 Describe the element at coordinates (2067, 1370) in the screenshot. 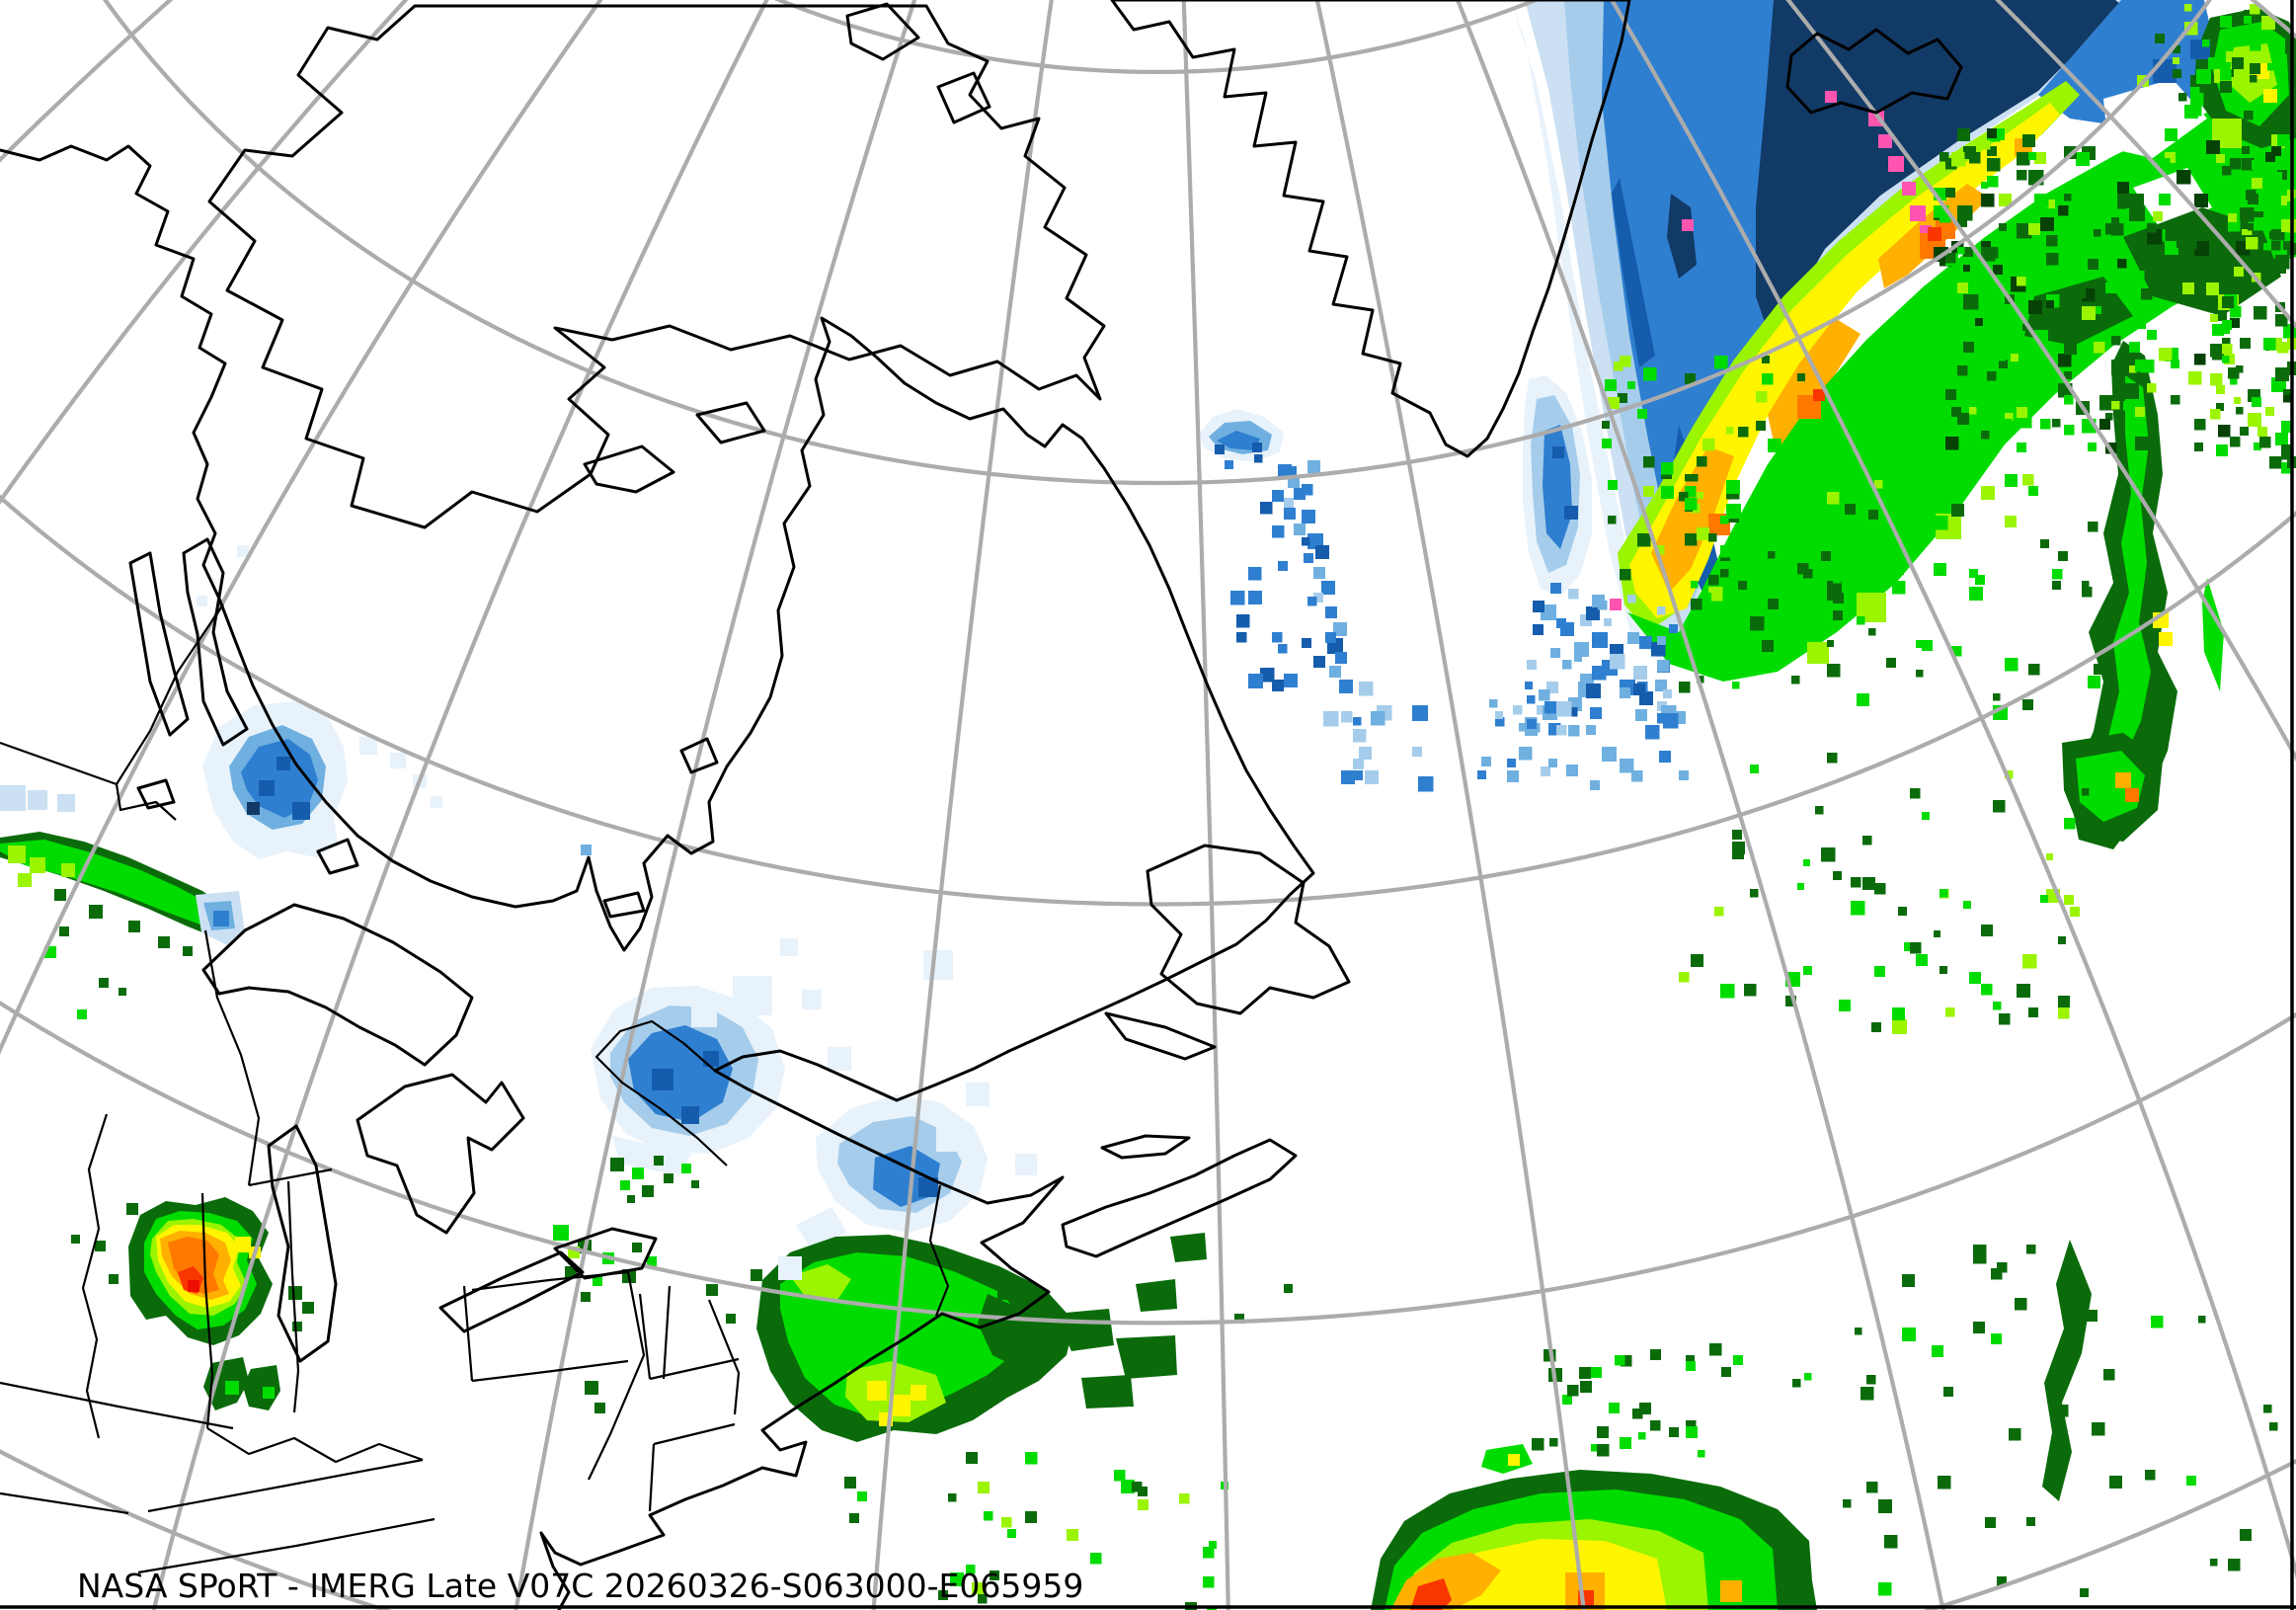

I see `precip-right-south-arc` at that location.